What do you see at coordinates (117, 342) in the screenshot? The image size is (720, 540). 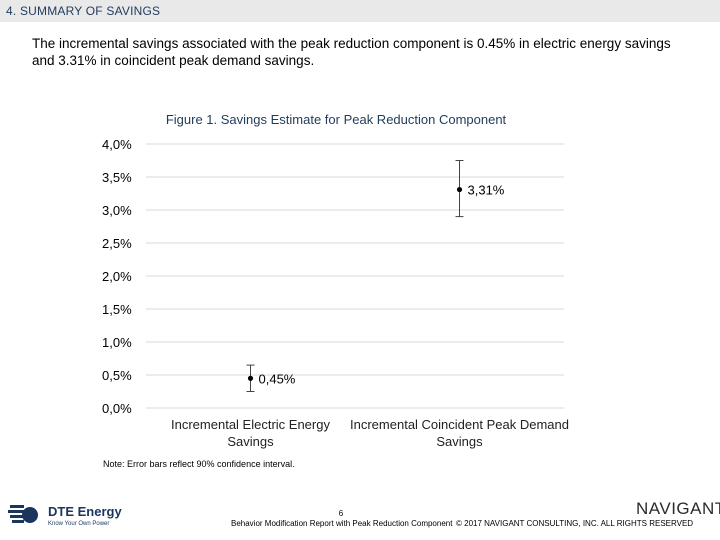 I see `y-tick-label: 1,0%` at bounding box center [117, 342].